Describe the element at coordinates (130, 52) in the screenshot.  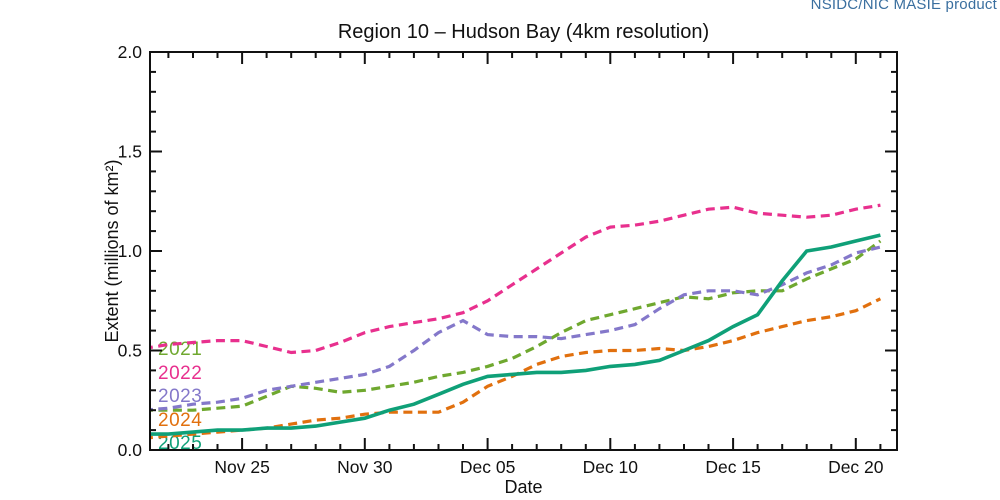
I see `y-tick-label: 2.0` at that location.